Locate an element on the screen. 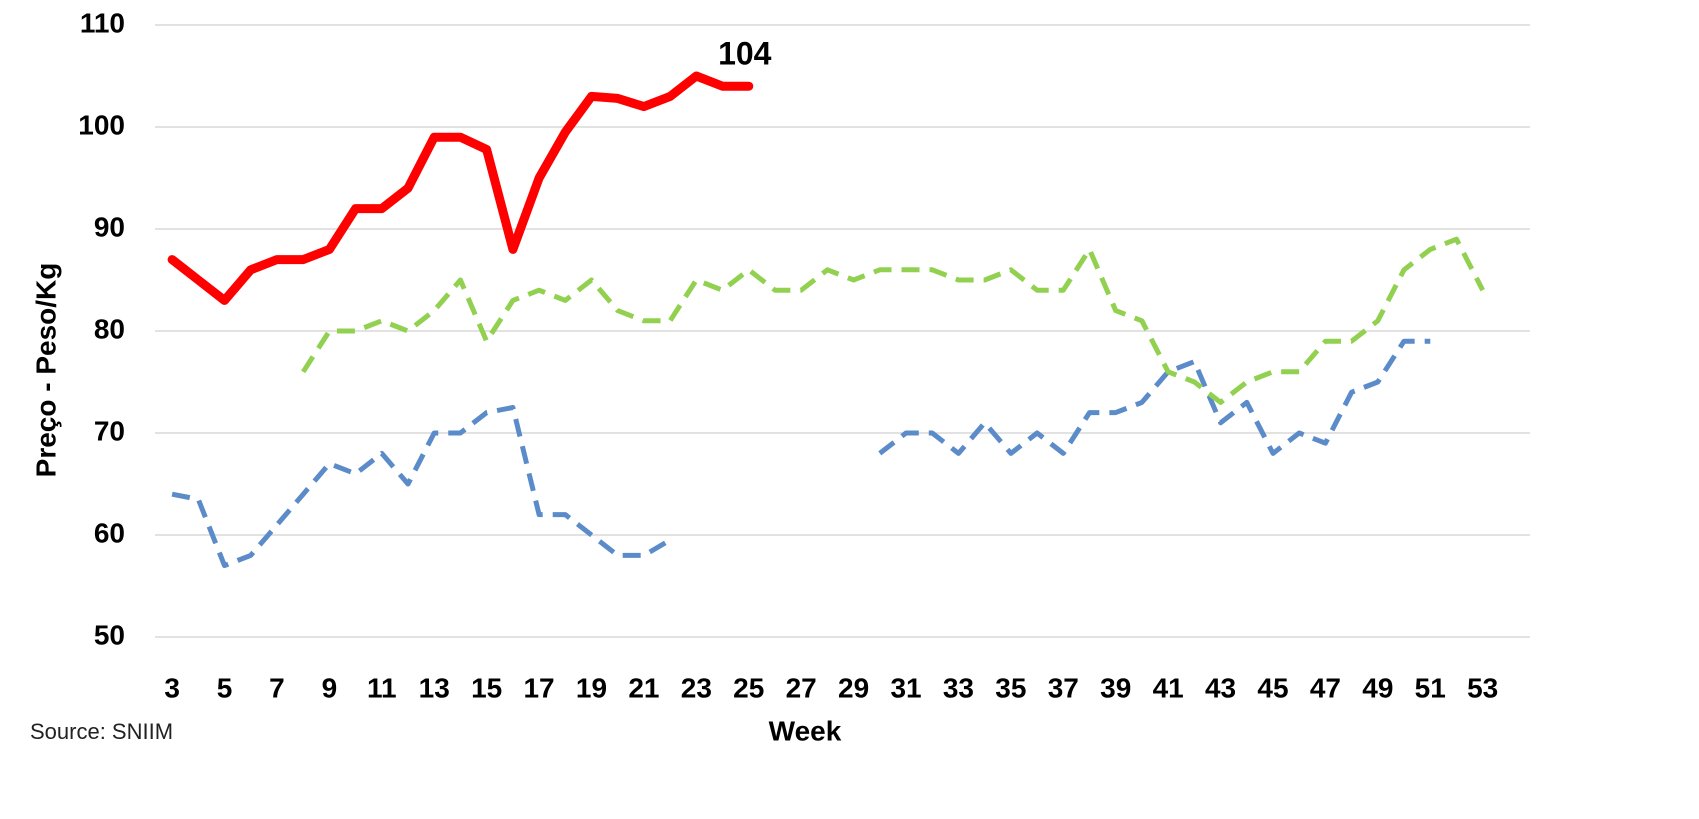  x-tick-label: 9 is located at coordinates (330, 687).